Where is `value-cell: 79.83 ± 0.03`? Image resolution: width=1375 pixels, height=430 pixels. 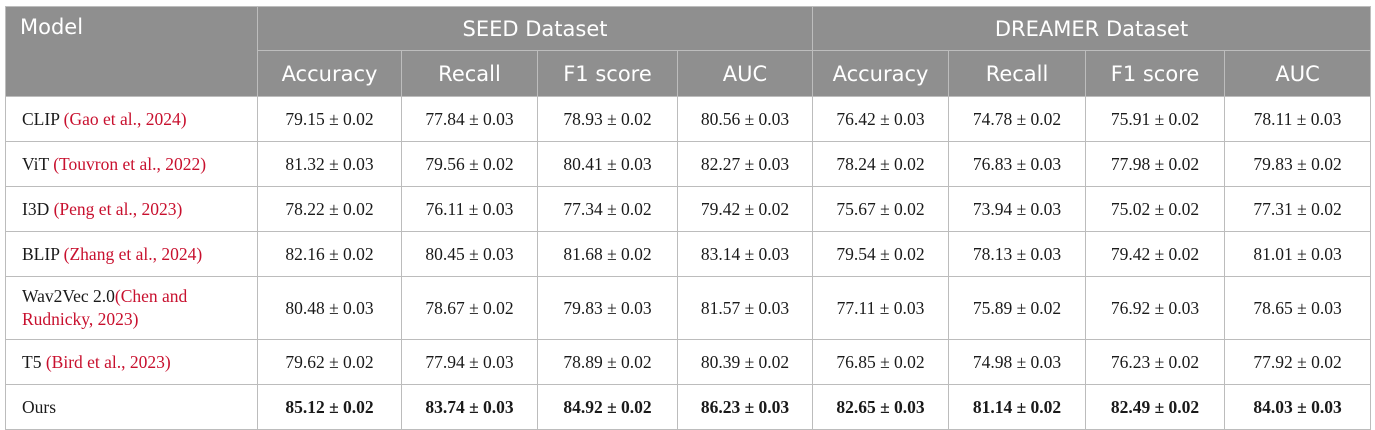
value-cell: 79.83 ± 0.03 is located at coordinates (607, 308).